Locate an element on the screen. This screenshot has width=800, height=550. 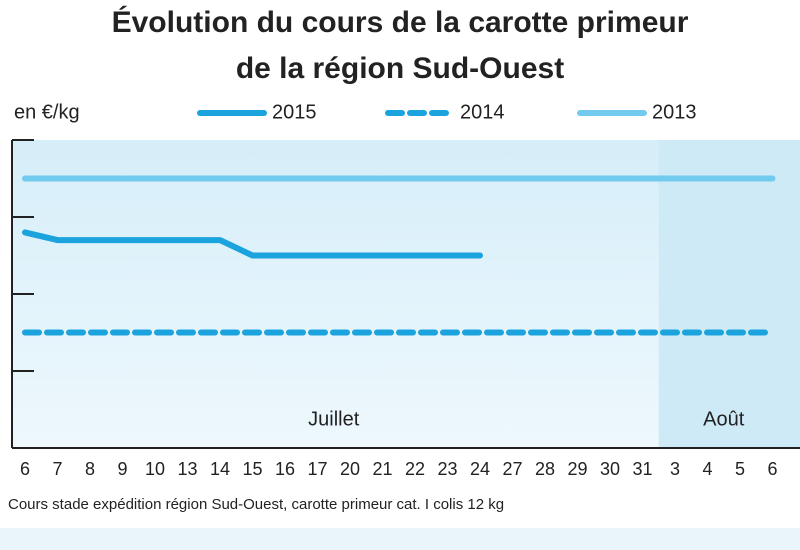
x-tick-label: 4 is located at coordinates (707, 469).